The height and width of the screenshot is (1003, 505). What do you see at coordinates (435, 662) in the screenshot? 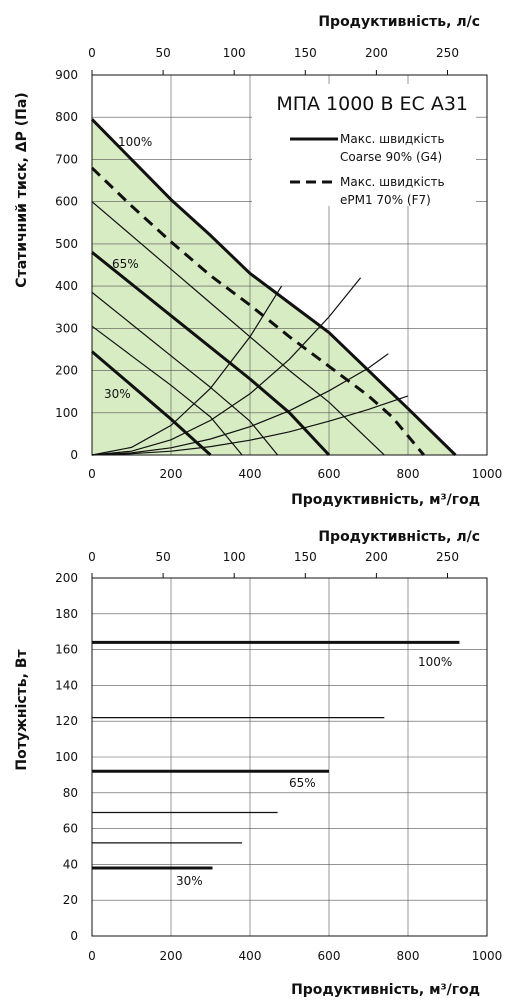
I see `power-label-100: 100%` at bounding box center [435, 662].